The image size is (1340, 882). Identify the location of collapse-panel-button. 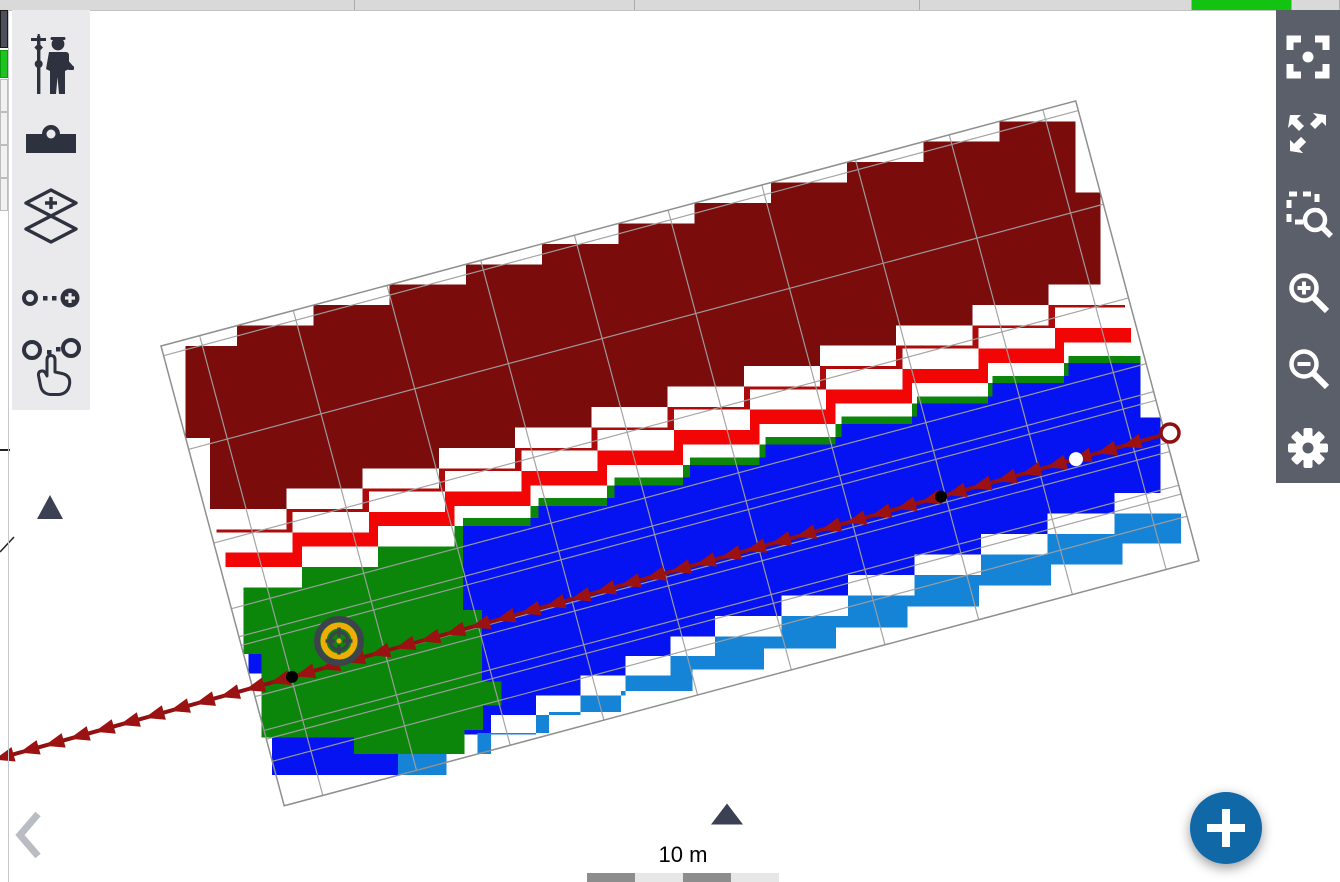
(32, 836).